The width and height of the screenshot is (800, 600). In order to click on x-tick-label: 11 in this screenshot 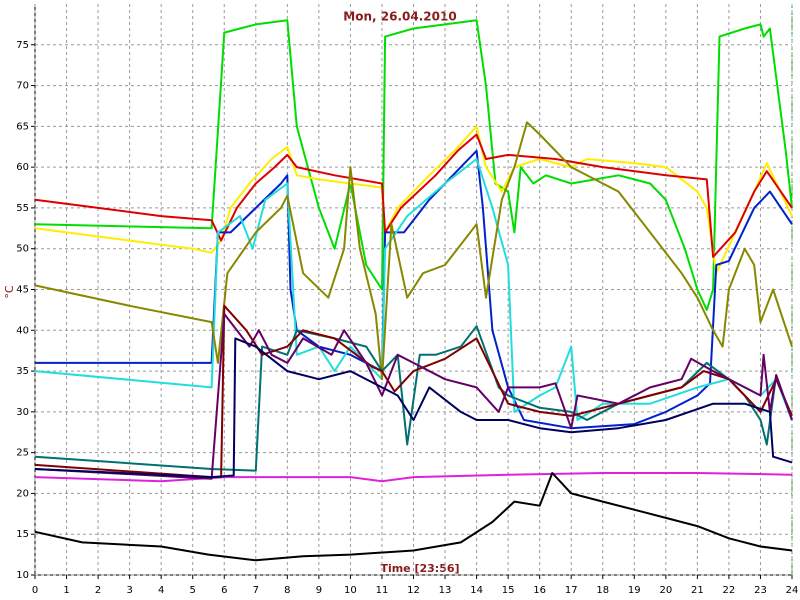, I will do `click(382, 590)`.